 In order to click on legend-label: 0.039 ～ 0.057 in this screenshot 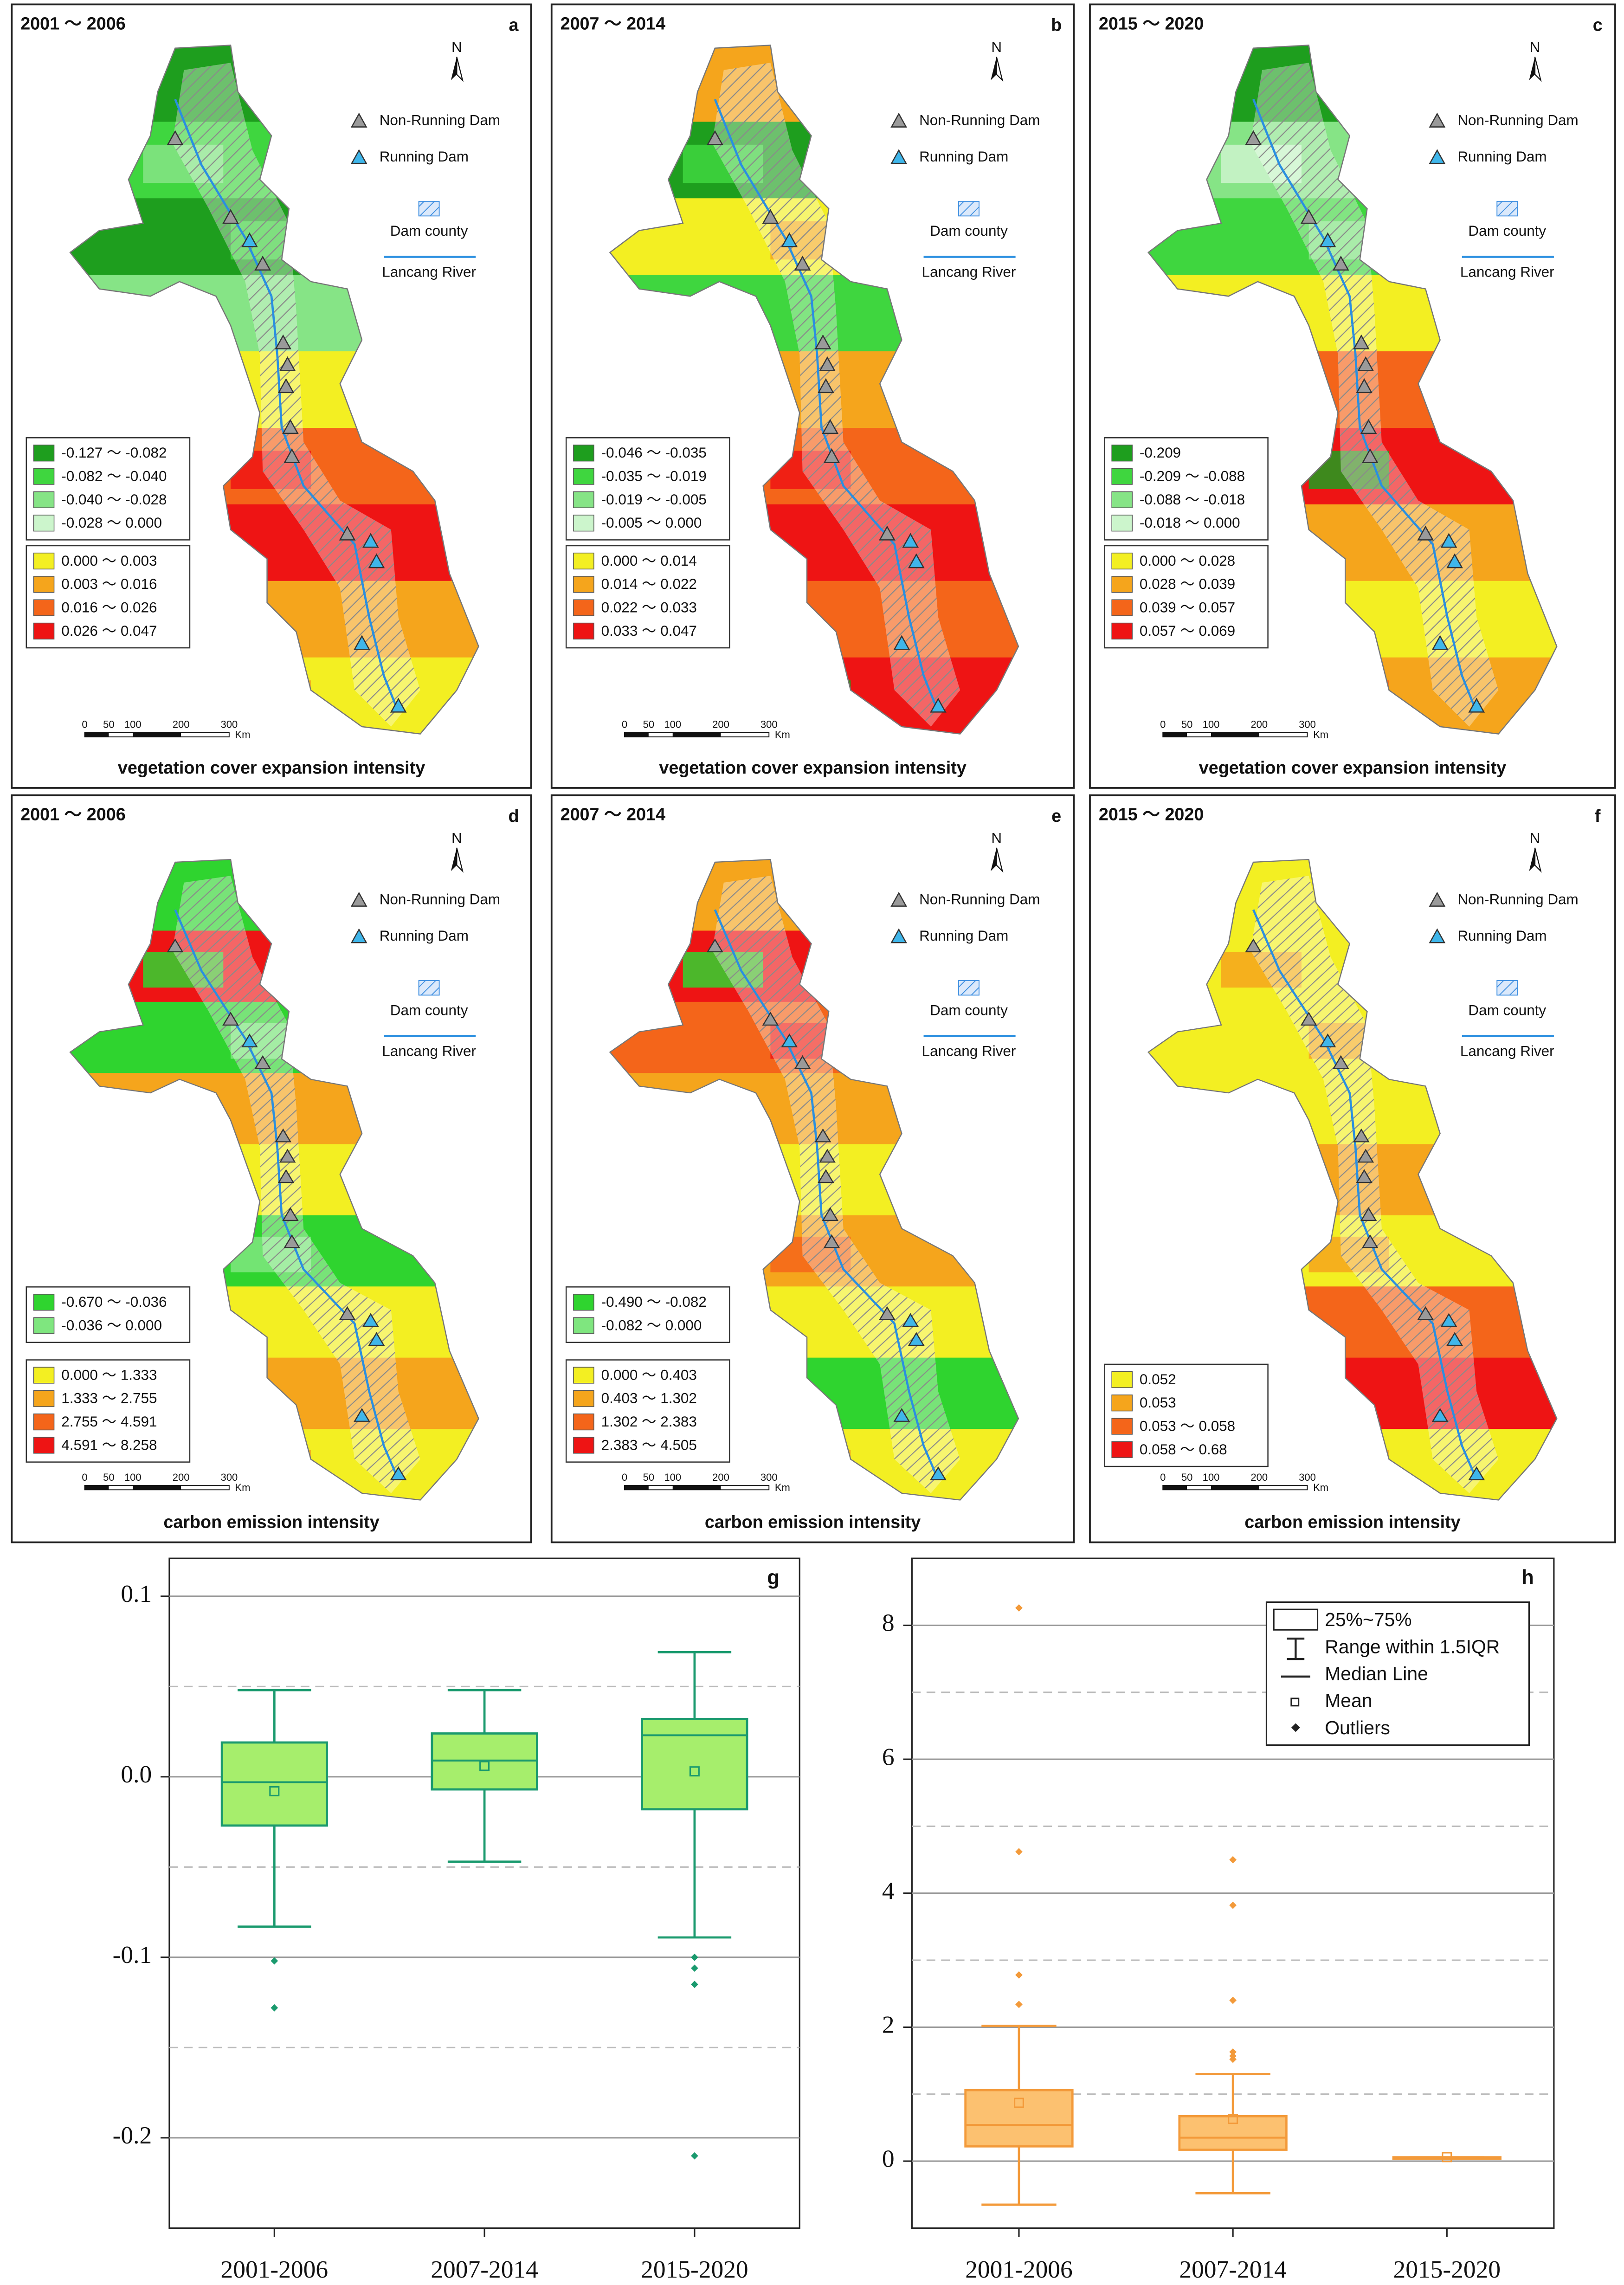, I will do `click(1188, 607)`.